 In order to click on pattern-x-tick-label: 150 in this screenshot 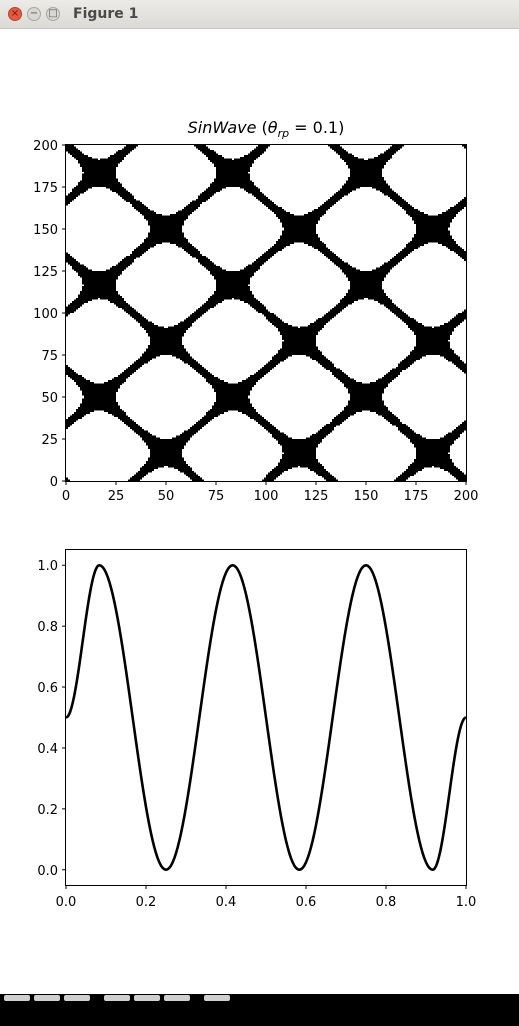, I will do `click(366, 496)`.